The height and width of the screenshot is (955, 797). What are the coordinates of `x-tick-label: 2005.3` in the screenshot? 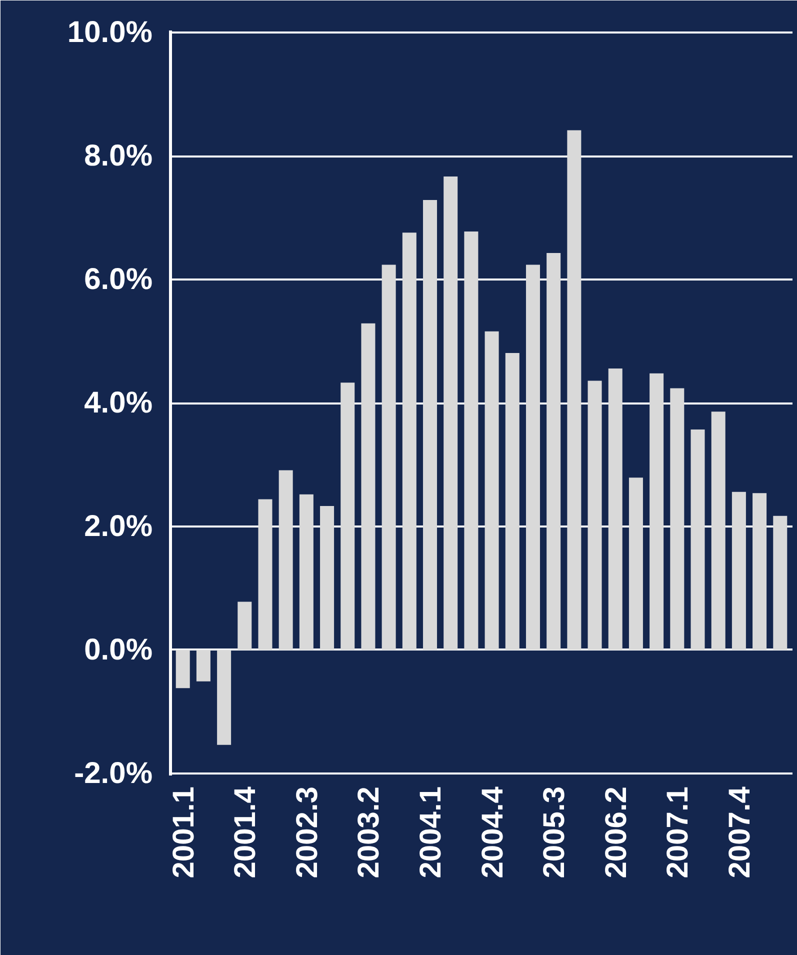 It's located at (555, 832).